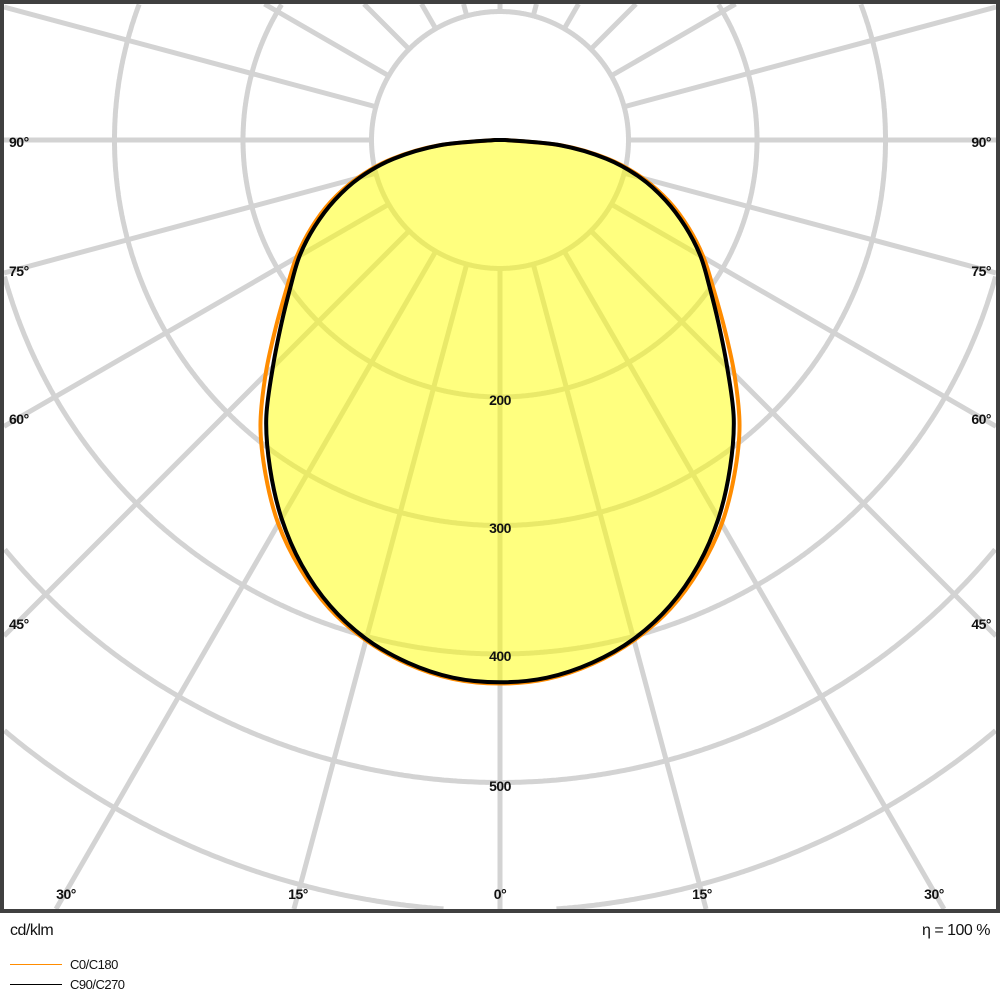  What do you see at coordinates (500, 656) in the screenshot?
I see `radial-tick-label: 400` at bounding box center [500, 656].